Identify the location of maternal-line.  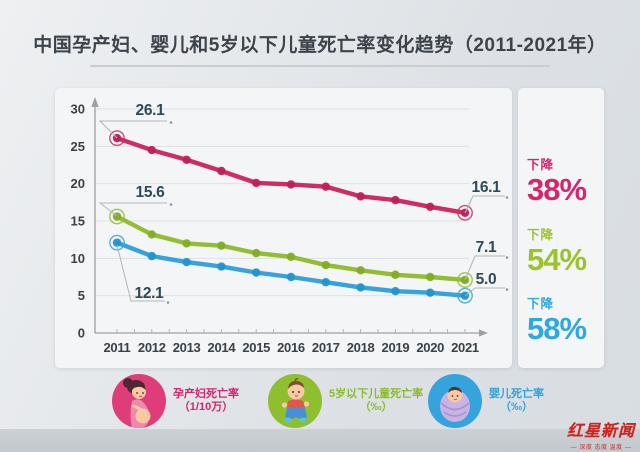
(291, 175).